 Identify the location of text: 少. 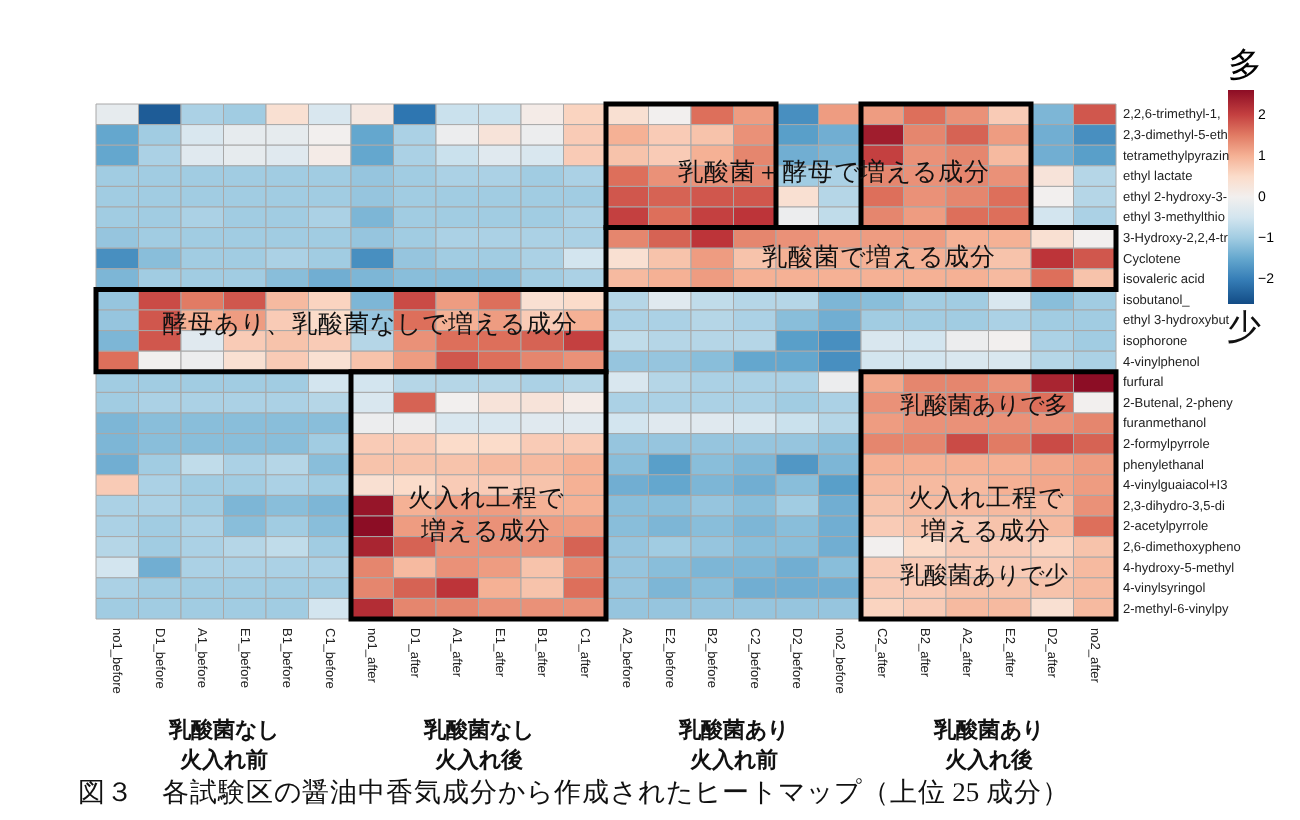
(1244, 327).